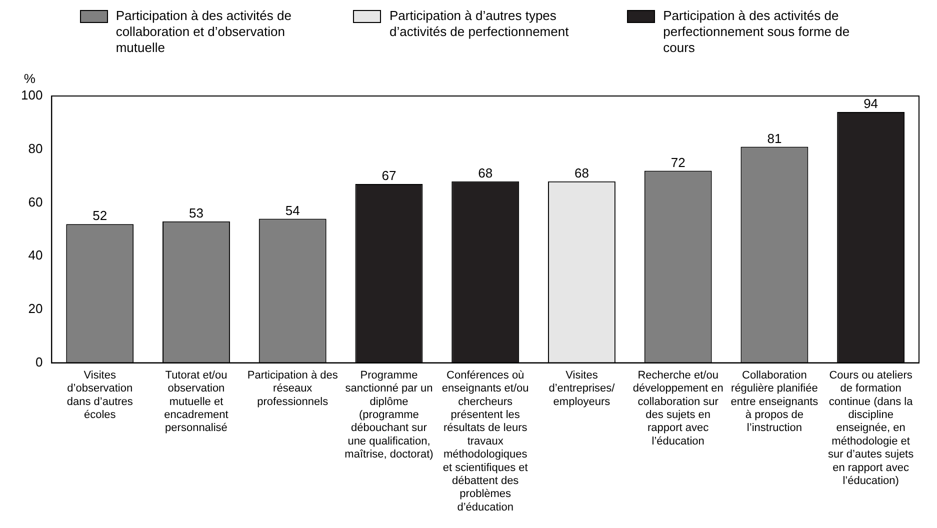 This screenshot has height=528, width=937. Describe the element at coordinates (389, 176) in the screenshot. I see `data-label: 67` at that location.